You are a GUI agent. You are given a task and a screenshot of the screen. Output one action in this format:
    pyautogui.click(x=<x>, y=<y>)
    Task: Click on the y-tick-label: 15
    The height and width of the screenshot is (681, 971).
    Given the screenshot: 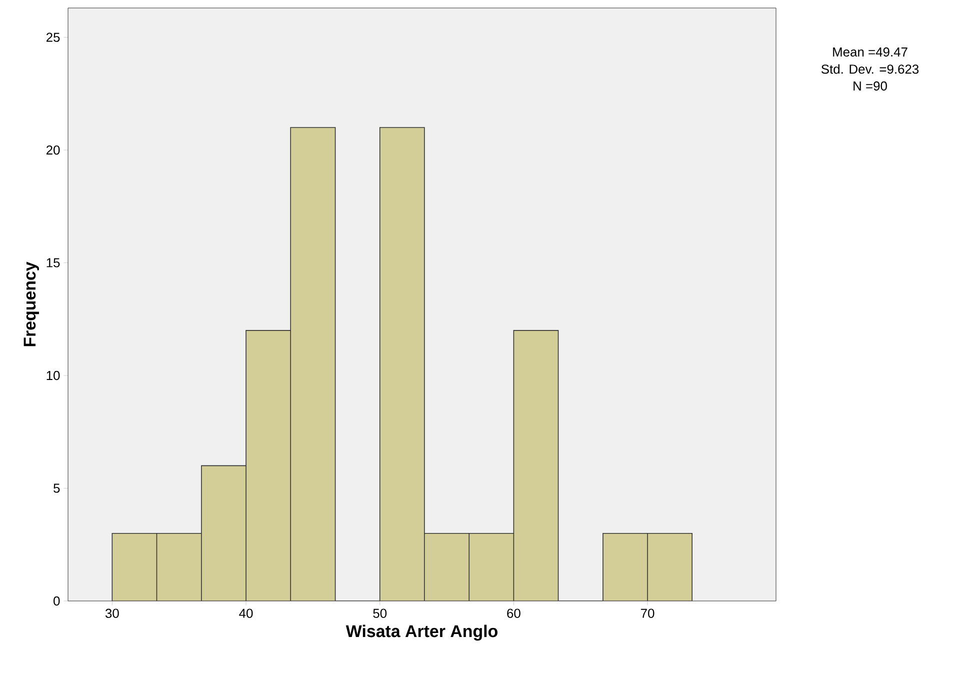 What is the action you would take?
    pyautogui.click(x=53, y=263)
    